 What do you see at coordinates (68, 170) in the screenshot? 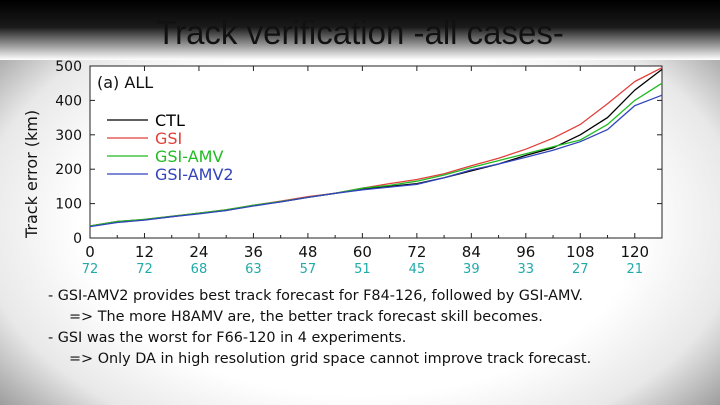
I see `y-tick-label: 200` at bounding box center [68, 170].